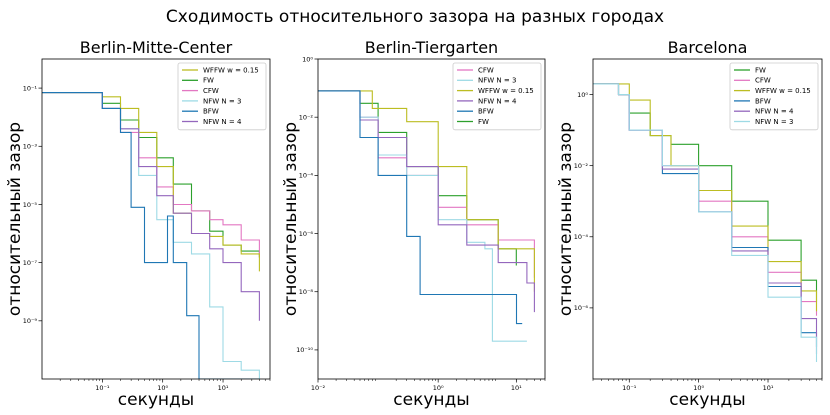 The width and height of the screenshot is (830, 415). Describe the element at coordinates (318, 388) in the screenshot. I see `x-tick-label: 10⁻²` at that location.